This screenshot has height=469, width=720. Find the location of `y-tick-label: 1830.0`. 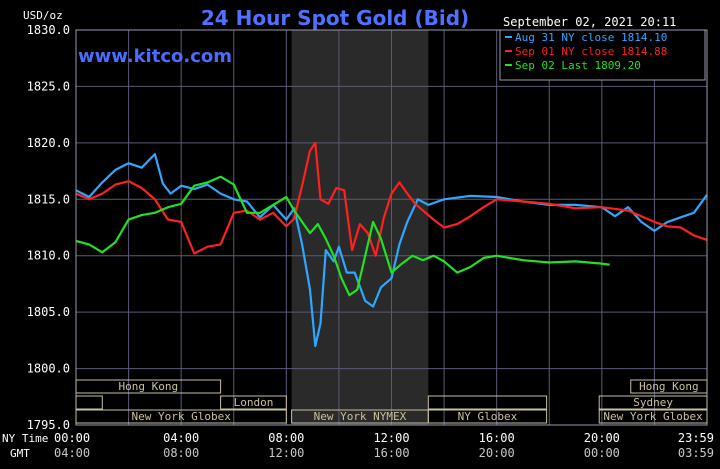

y-tick-label: 1830.0 is located at coordinates (48, 30).